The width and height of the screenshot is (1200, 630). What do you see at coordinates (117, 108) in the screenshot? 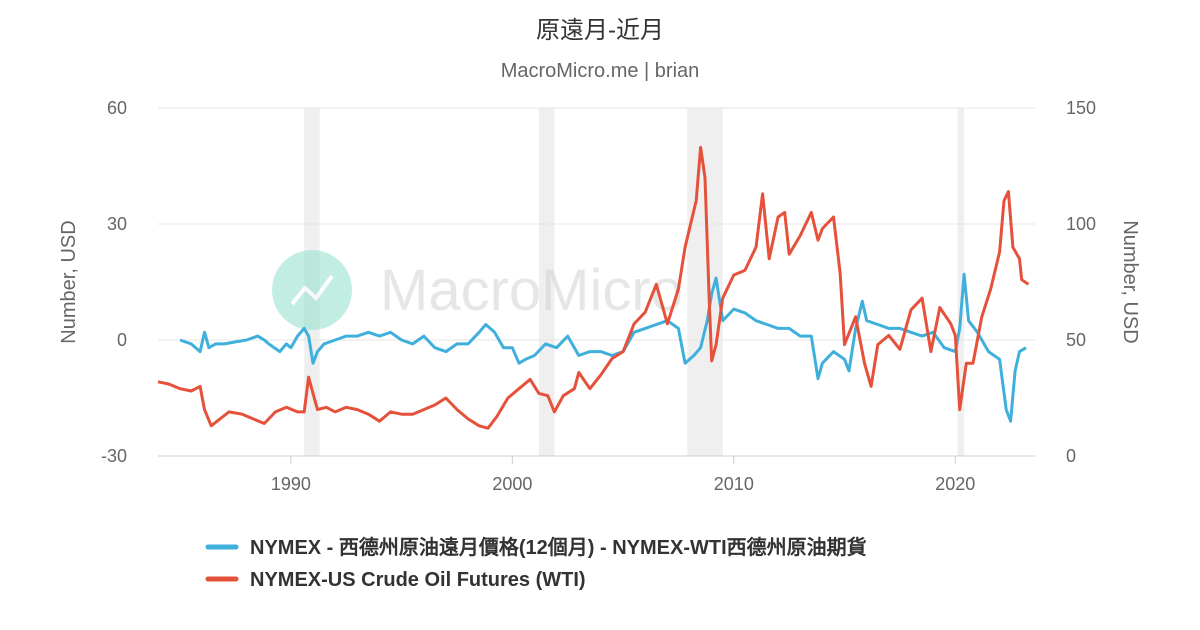
I see `y-left-tick-label: 60` at bounding box center [117, 108].